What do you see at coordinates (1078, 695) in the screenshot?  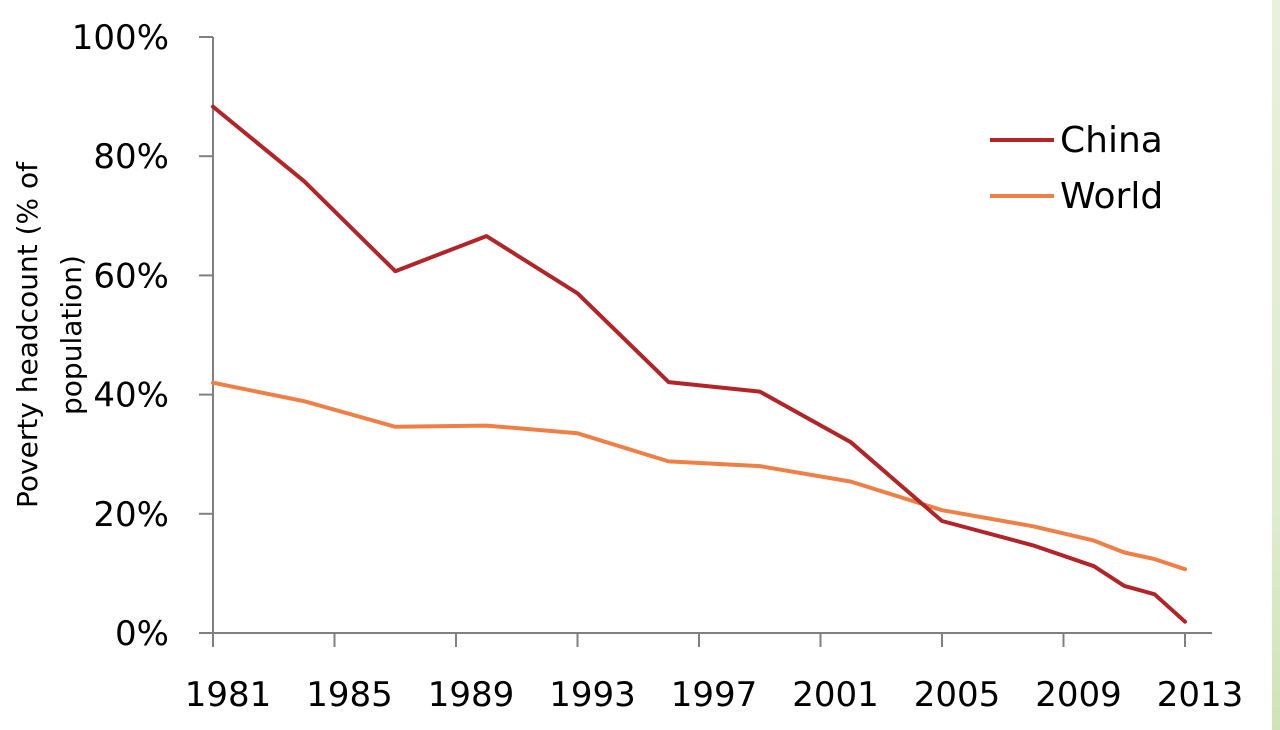 I see `x-tick-label: 2009` at bounding box center [1078, 695].